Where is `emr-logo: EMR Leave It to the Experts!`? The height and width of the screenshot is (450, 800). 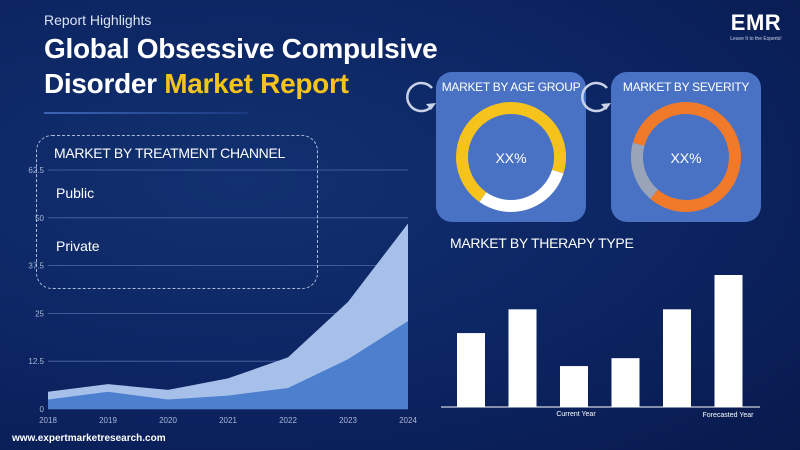 emr-logo: EMR Leave It to the Experts! is located at coordinates (756, 30).